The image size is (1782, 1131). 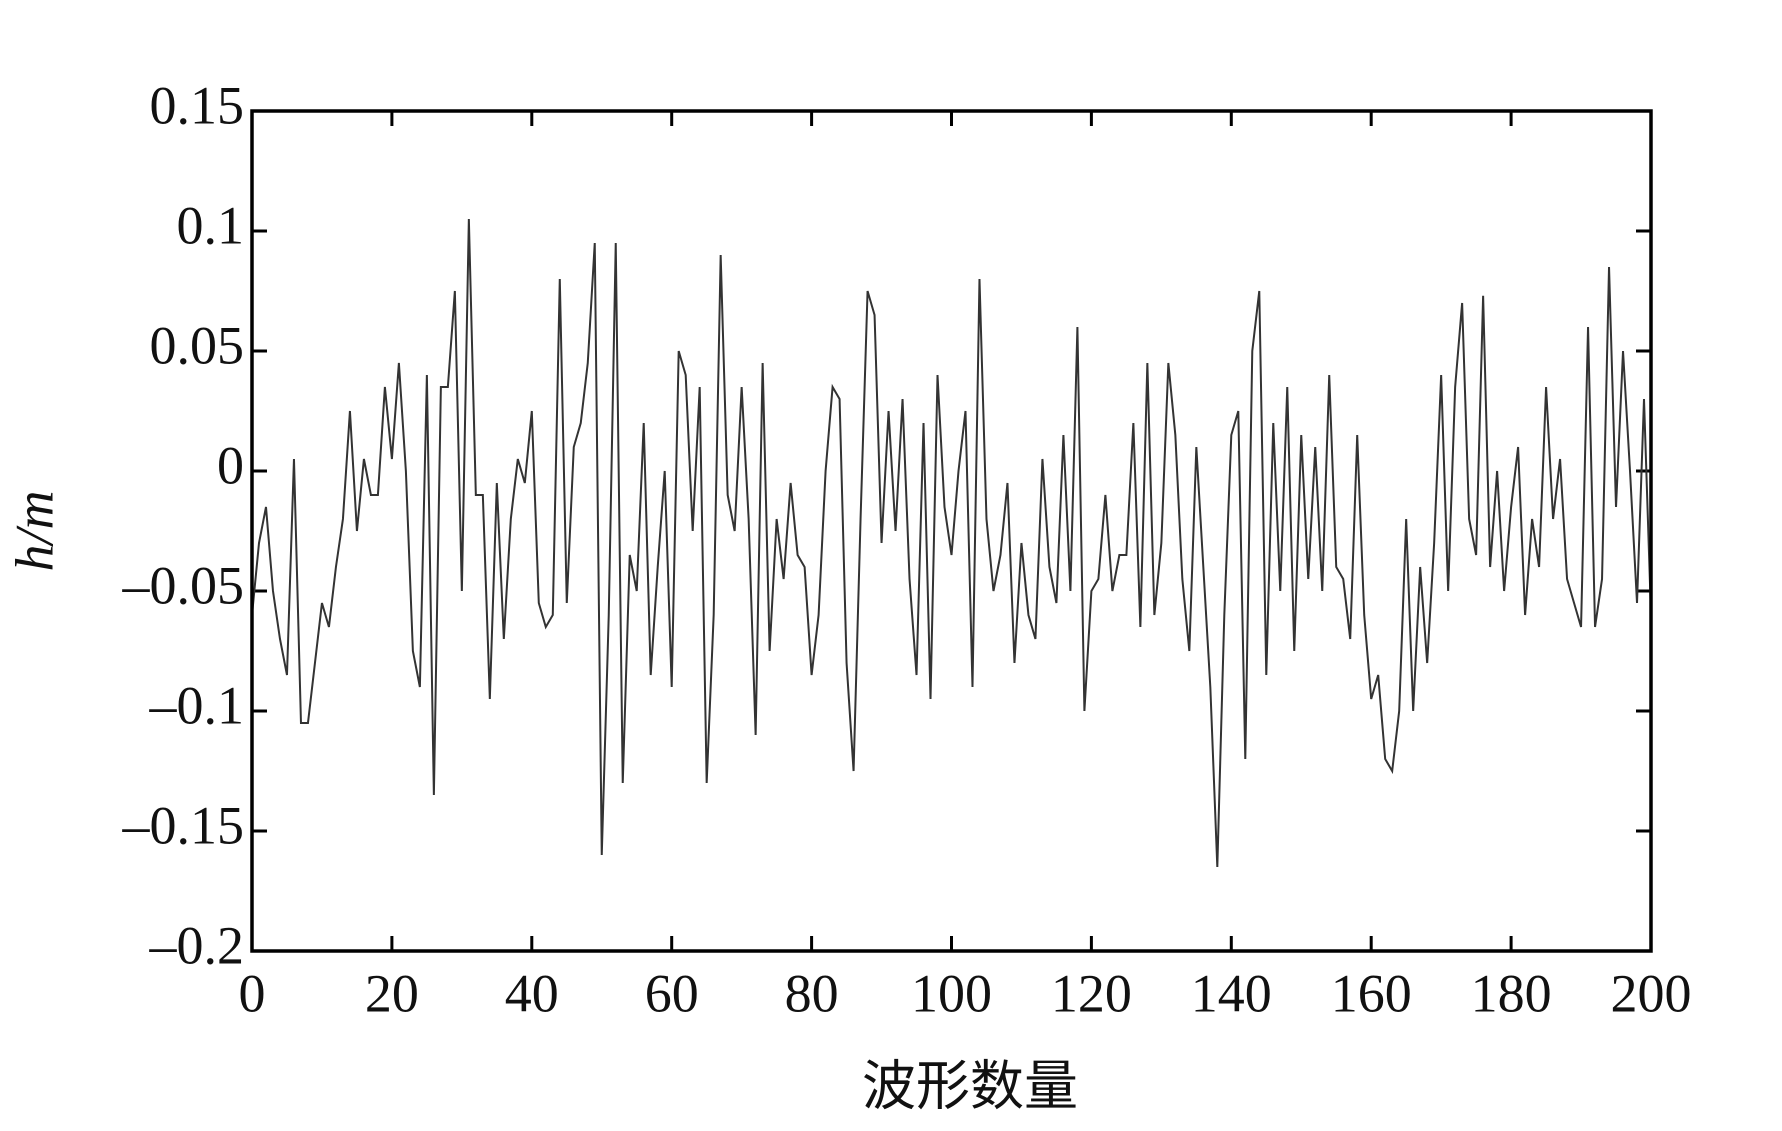 What do you see at coordinates (34, 531) in the screenshot?
I see `y-axis-label: h/m` at bounding box center [34, 531].